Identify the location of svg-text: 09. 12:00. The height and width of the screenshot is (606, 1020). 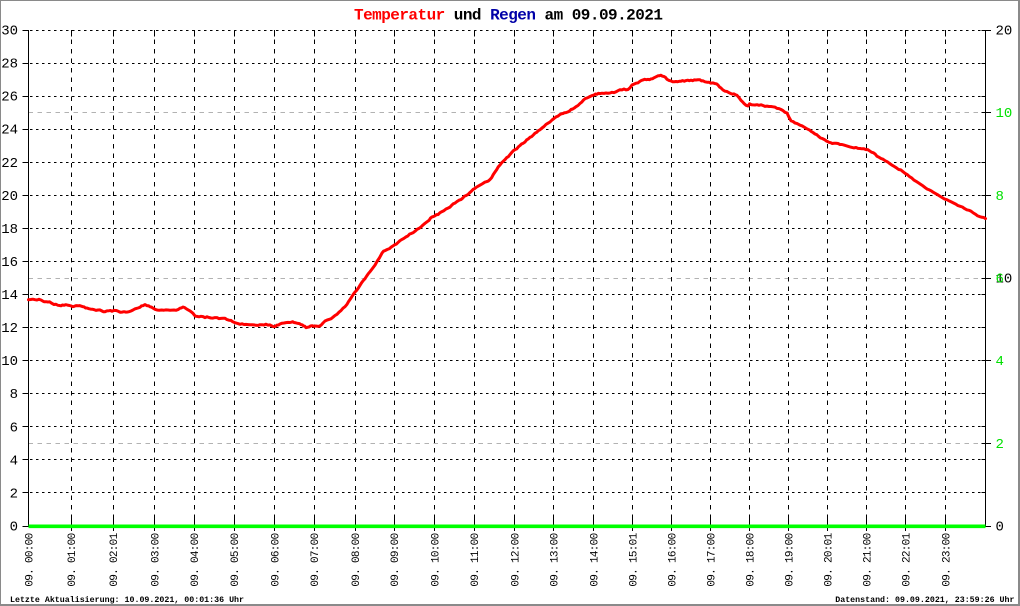
(516, 559).